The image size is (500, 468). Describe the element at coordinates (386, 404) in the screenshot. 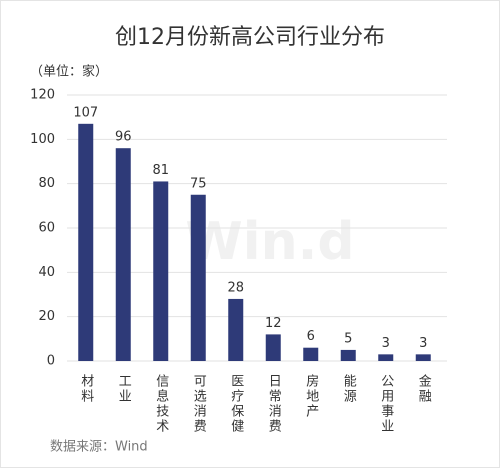

I see `x-tick-label: 公用事业` at that location.